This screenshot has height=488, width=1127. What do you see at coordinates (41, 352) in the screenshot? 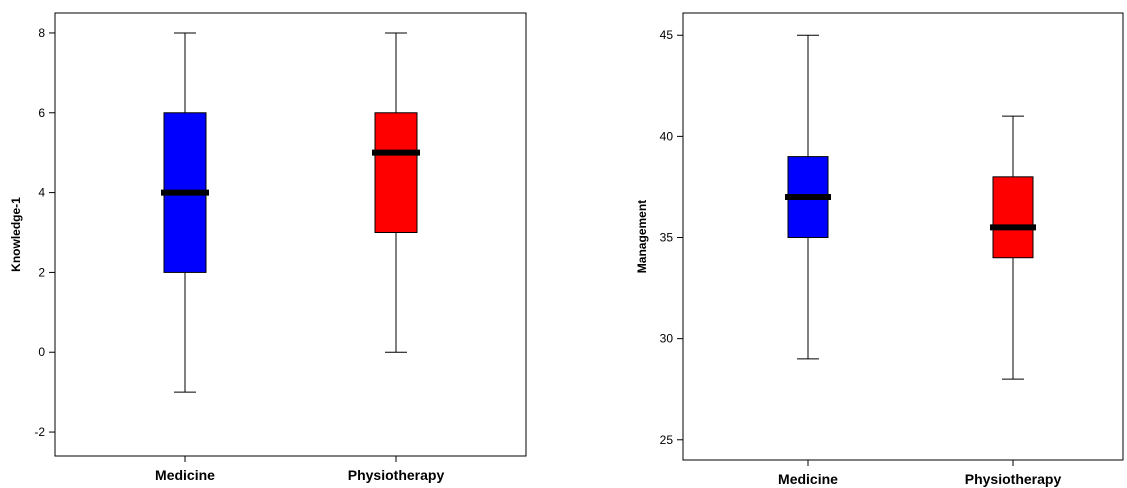
I see `y-tick-label: 0` at bounding box center [41, 352].